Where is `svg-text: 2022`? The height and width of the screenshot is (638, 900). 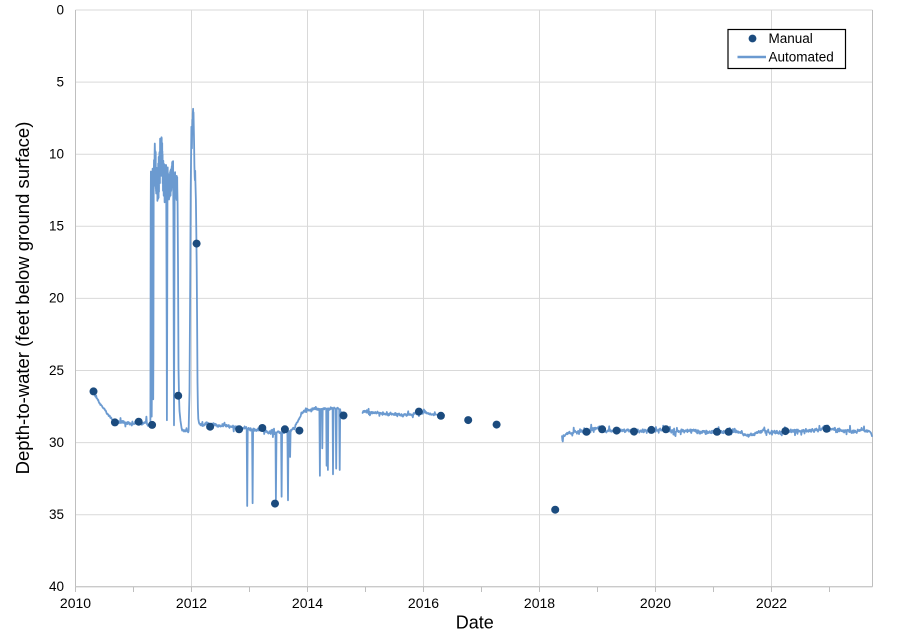 svg-text: 2022 is located at coordinates (771, 603).